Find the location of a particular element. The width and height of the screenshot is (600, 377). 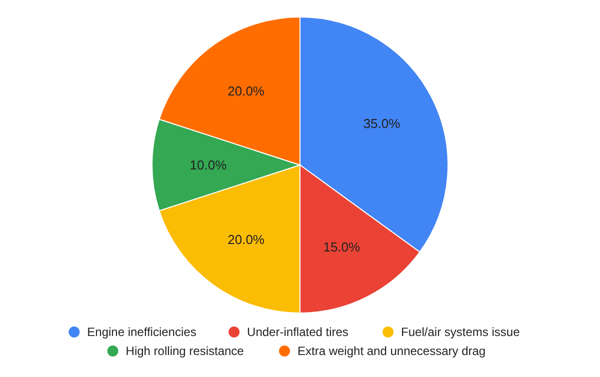

legend-label: Engine inefficiencies is located at coordinates (141, 332).